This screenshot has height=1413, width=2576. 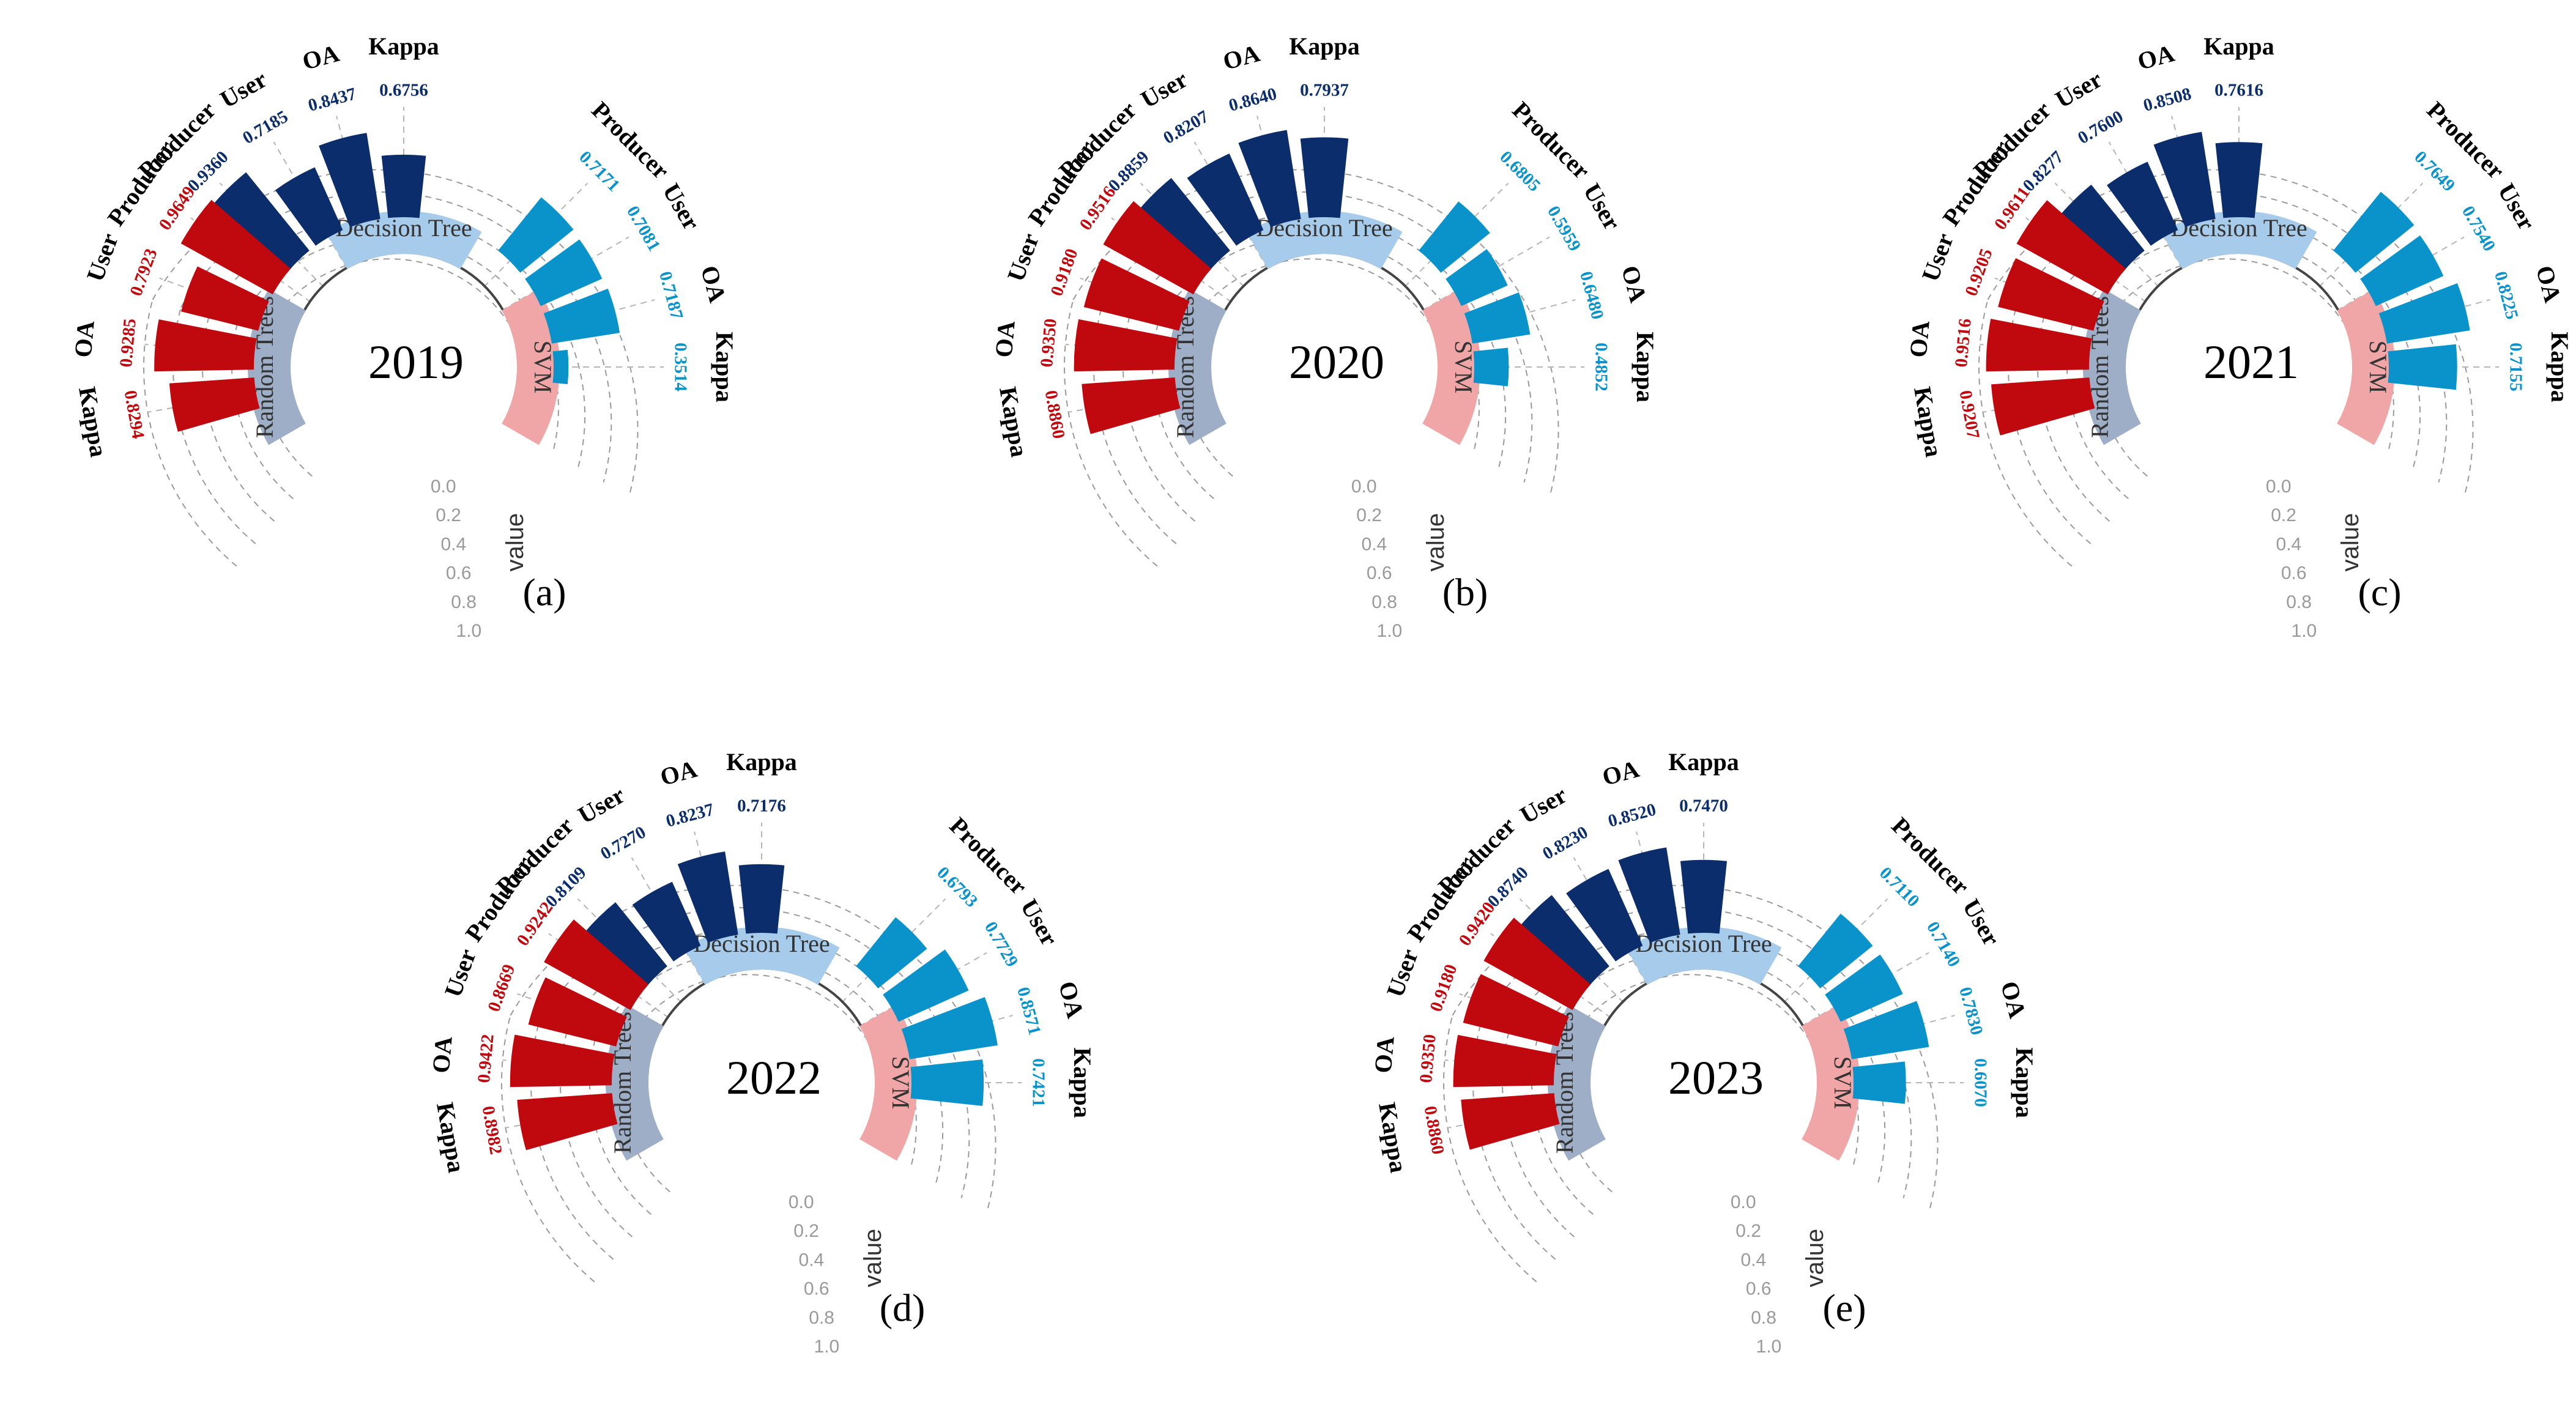 What do you see at coordinates (774, 1077) in the screenshot?
I see `year-label: 2022` at bounding box center [774, 1077].